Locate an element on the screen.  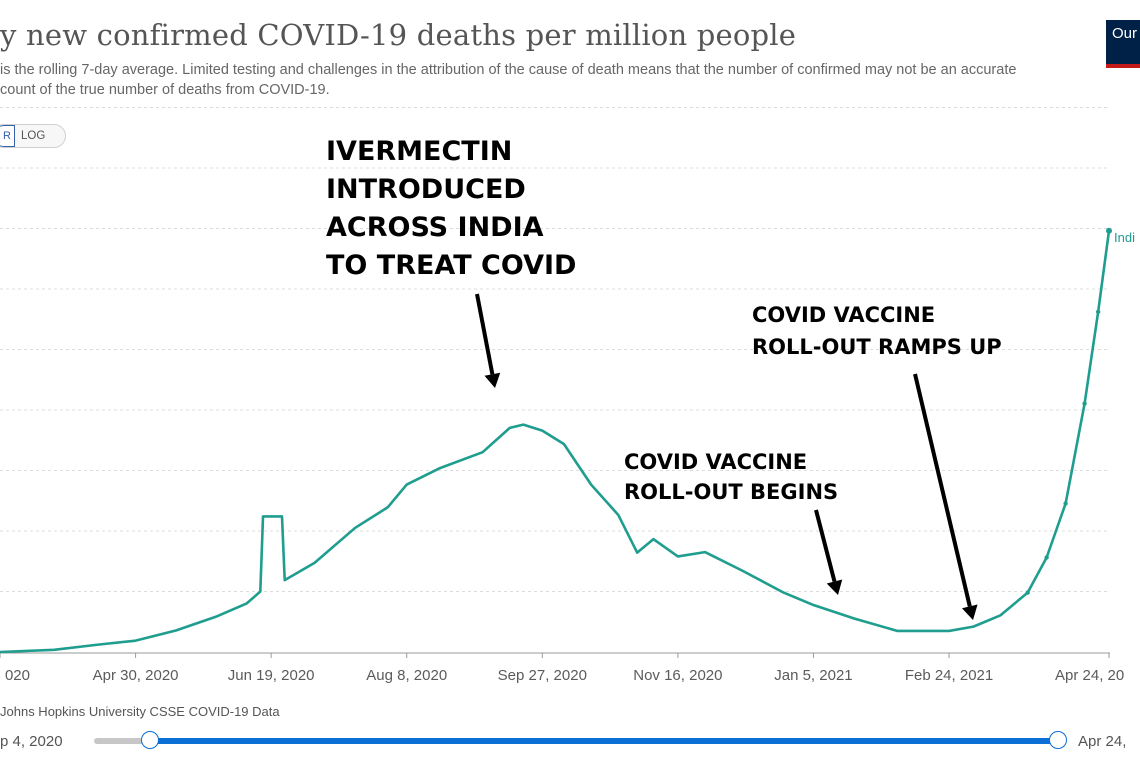
timeline-end-handle is located at coordinates (1058, 740).